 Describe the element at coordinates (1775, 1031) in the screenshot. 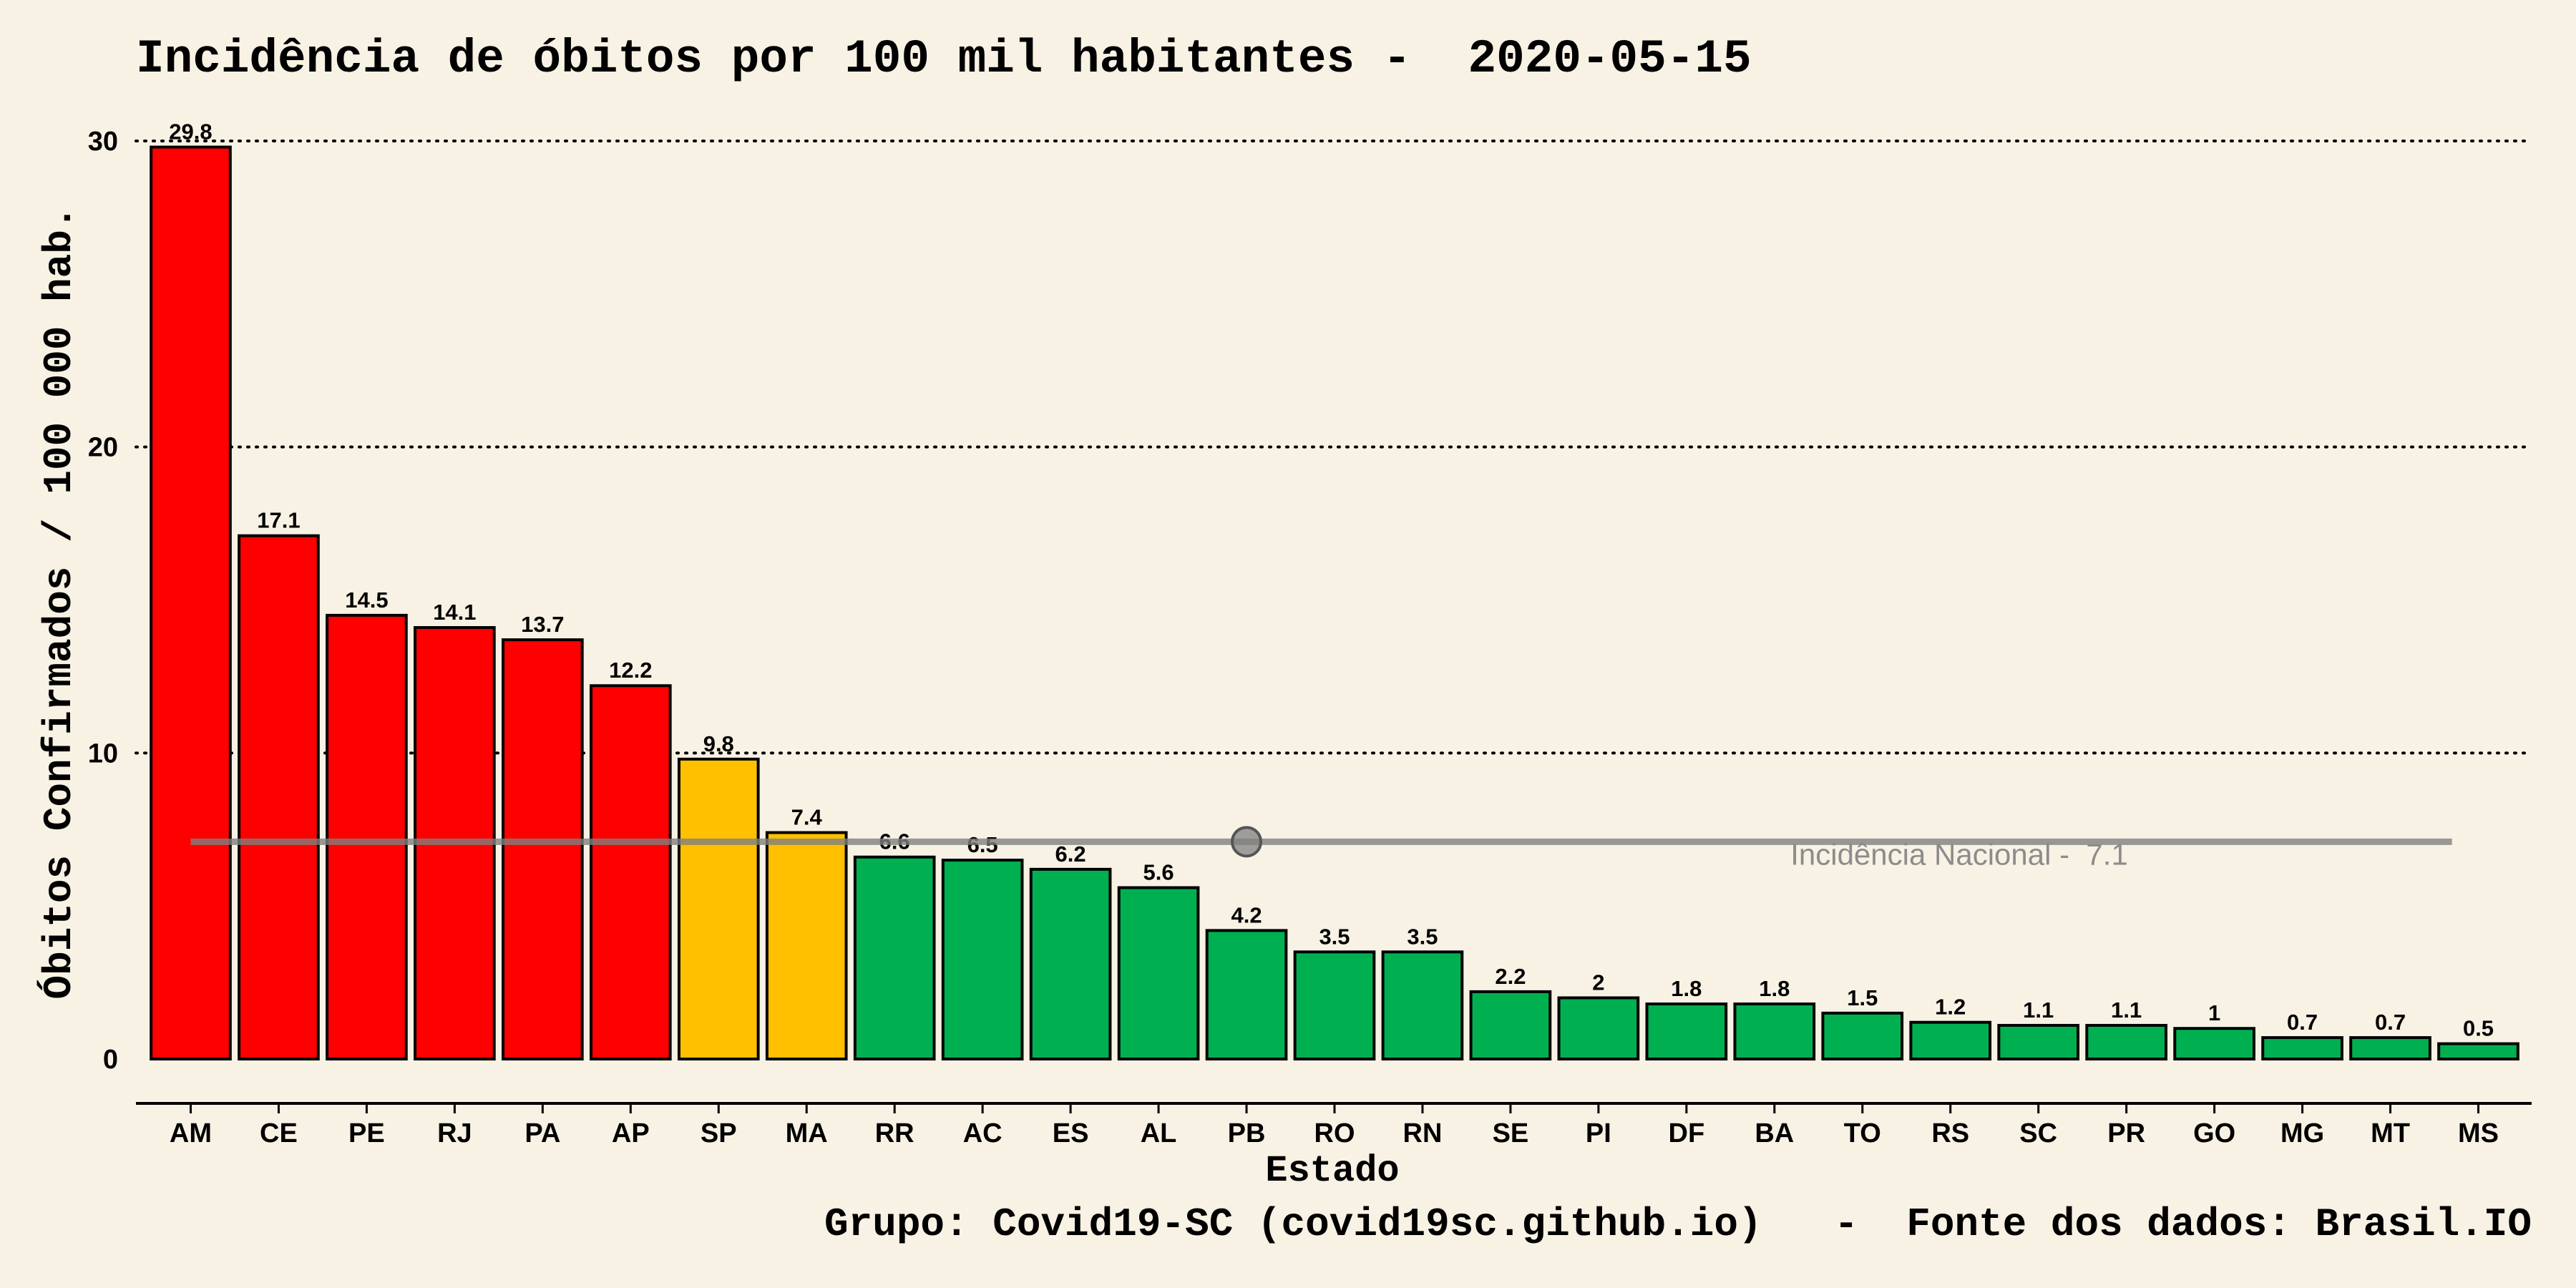

I see `bar-ba` at that location.